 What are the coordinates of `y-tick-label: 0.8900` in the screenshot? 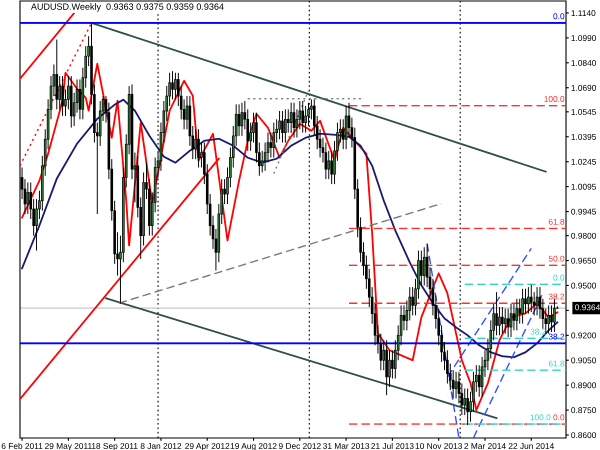 It's located at (583, 385).